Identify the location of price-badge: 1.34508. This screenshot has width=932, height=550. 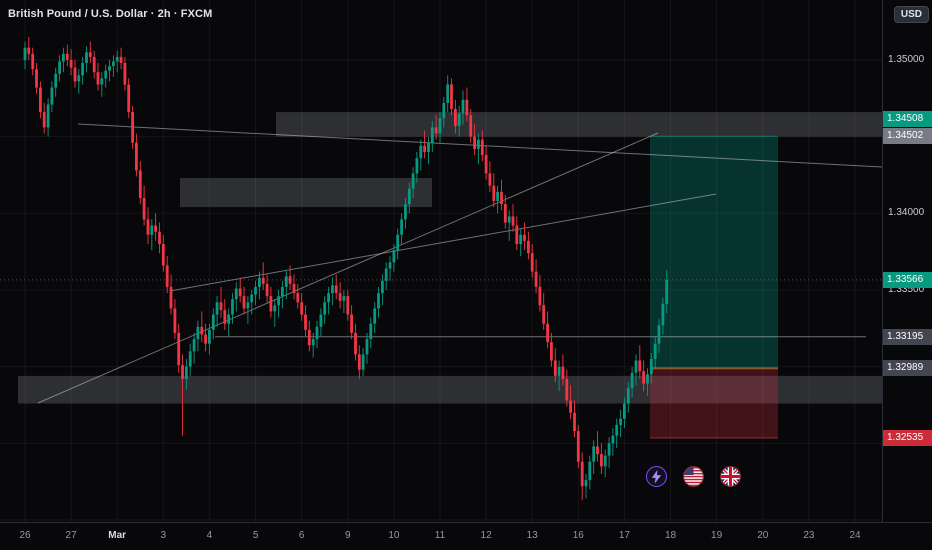
(907, 119).